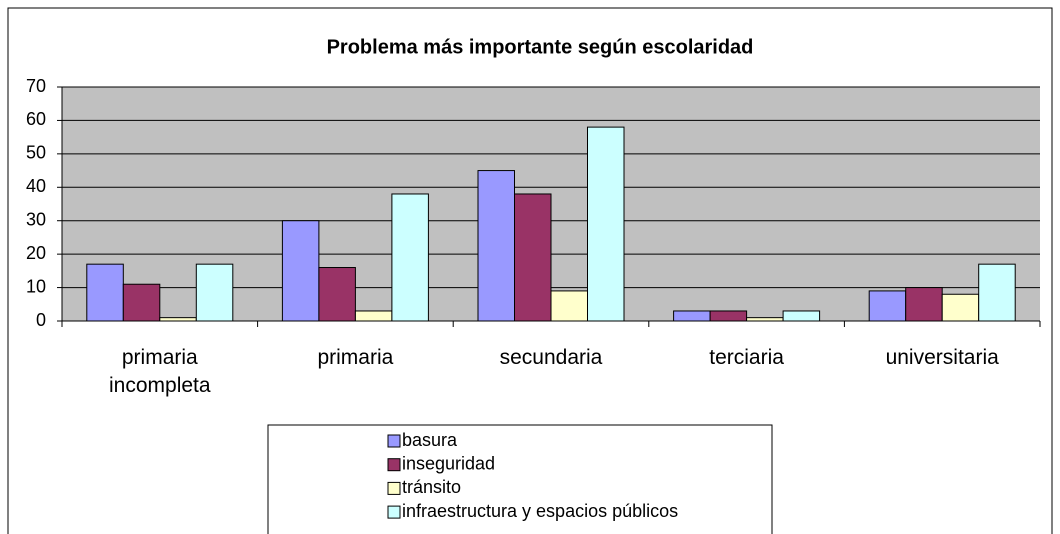 The image size is (1060, 534). Describe the element at coordinates (36, 186) in the screenshot. I see `y-tick-label: 40` at that location.